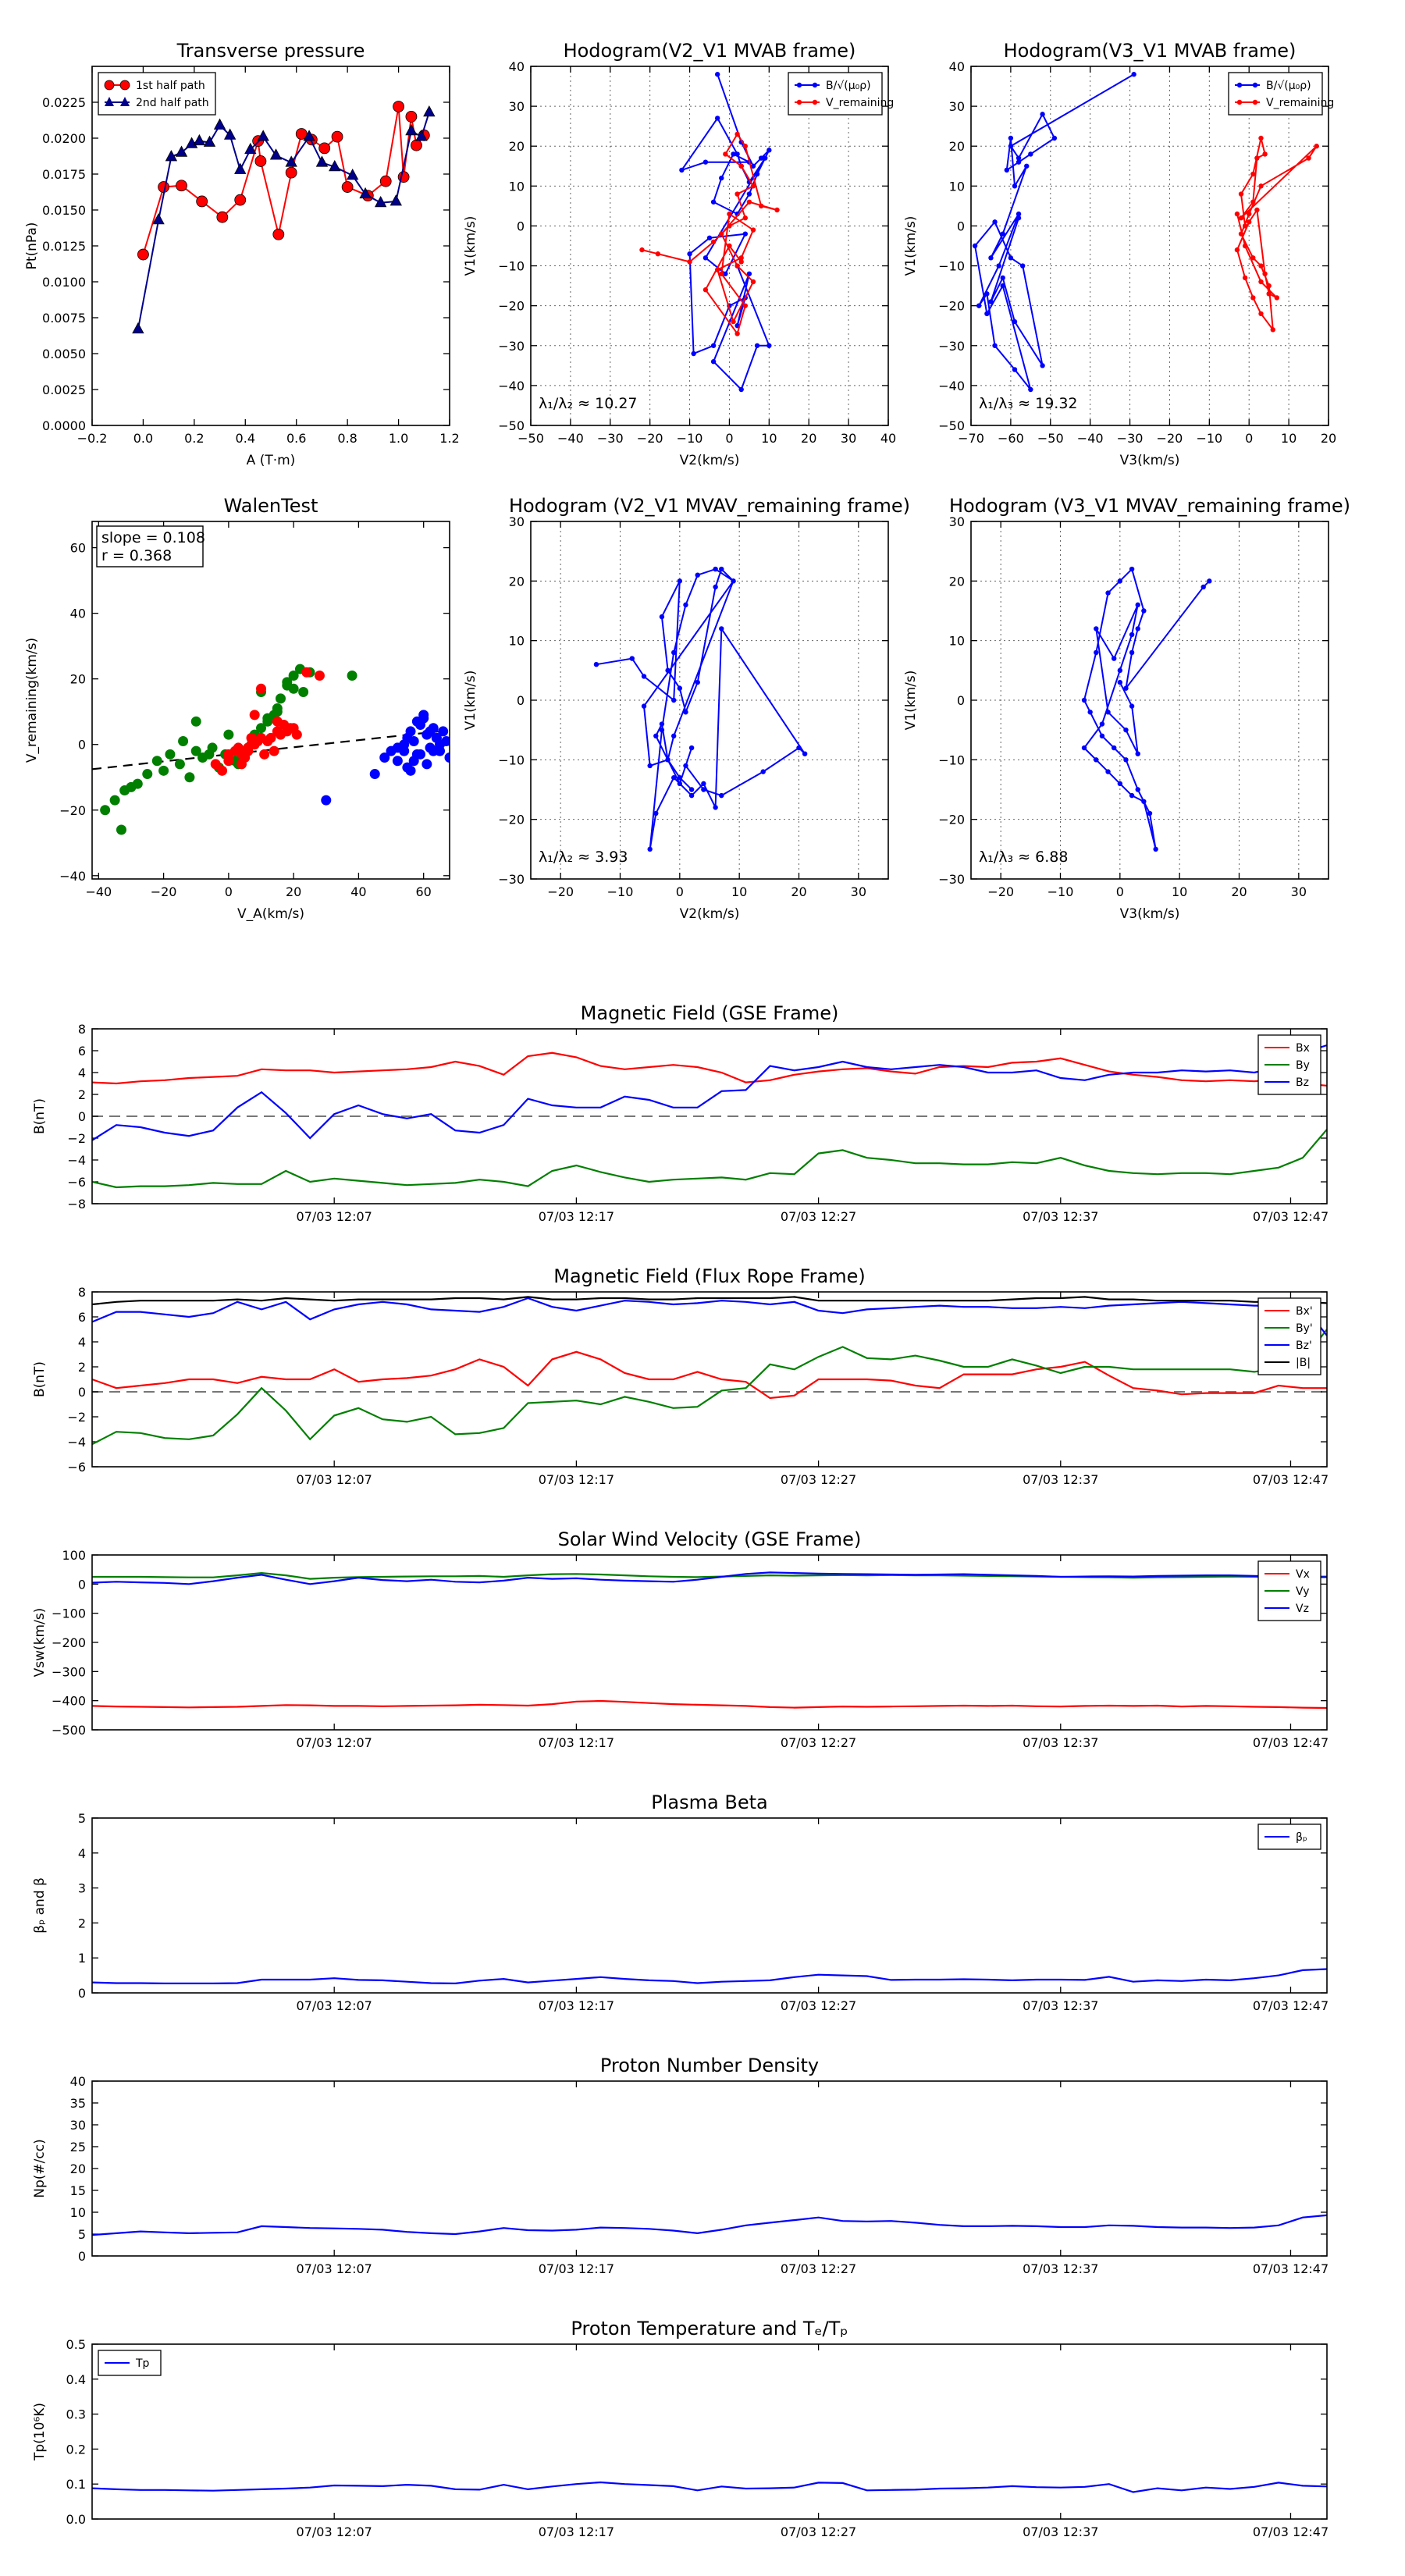 Image resolution: width=1405 pixels, height=2576 pixels. Describe the element at coordinates (74, 1555) in the screenshot. I see `y-tick-label: 100` at that location.